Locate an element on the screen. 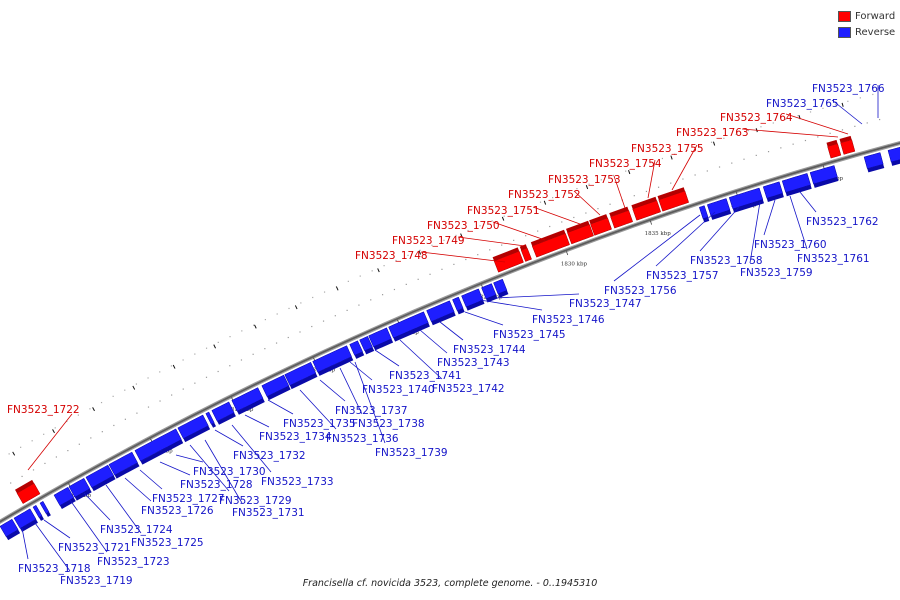 The width and height of the screenshot is (900, 600). gene-label: FN3523_1762 is located at coordinates (842, 222).